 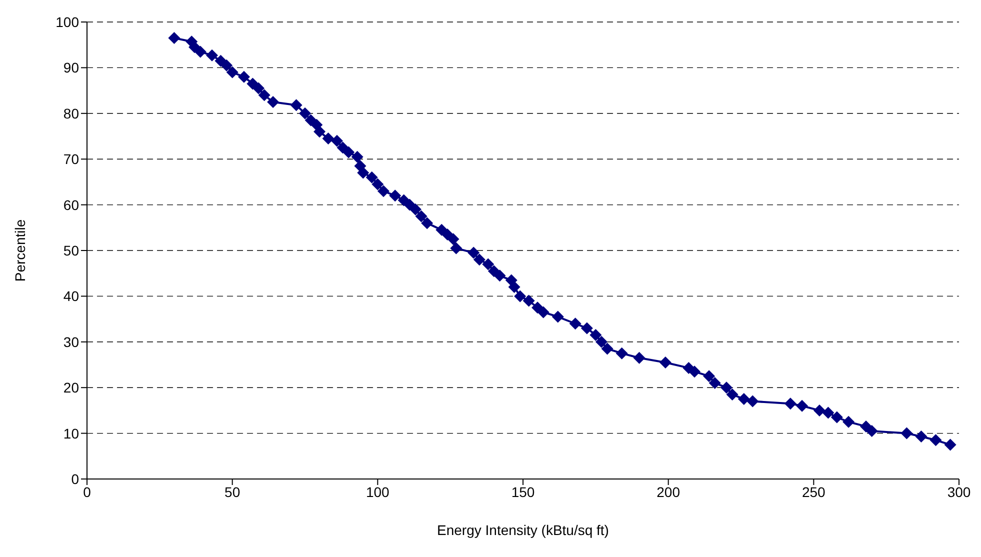 What do you see at coordinates (68, 22) in the screenshot?
I see `y-tick-label: 100` at bounding box center [68, 22].